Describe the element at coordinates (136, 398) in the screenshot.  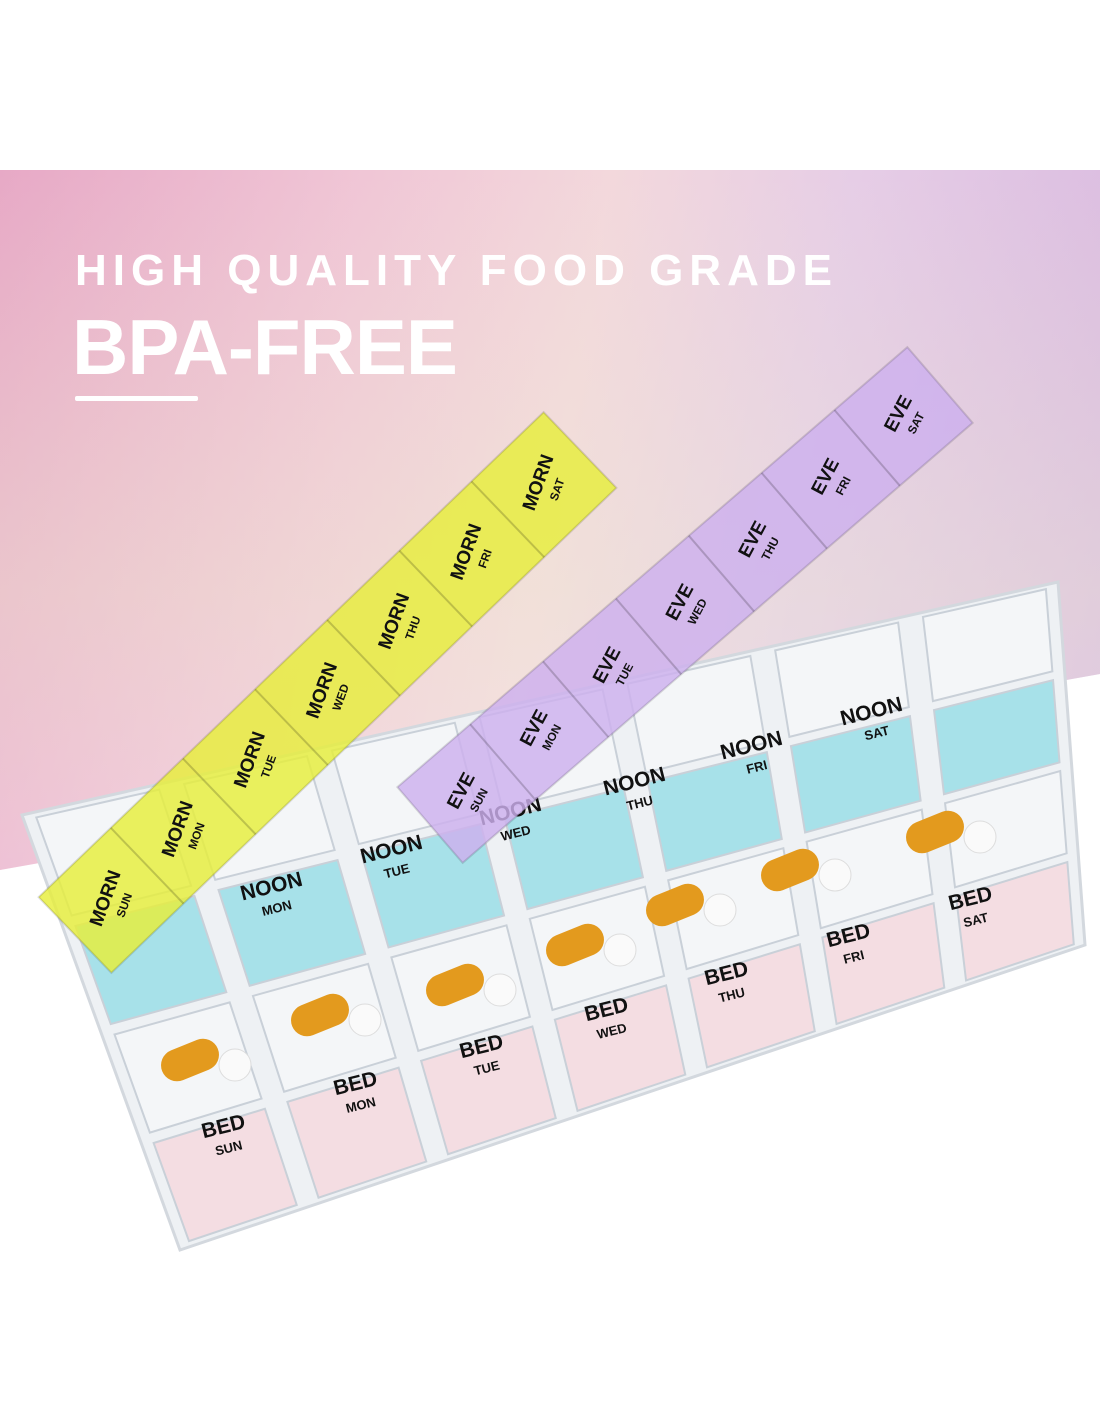
I see `headline-underline` at that location.